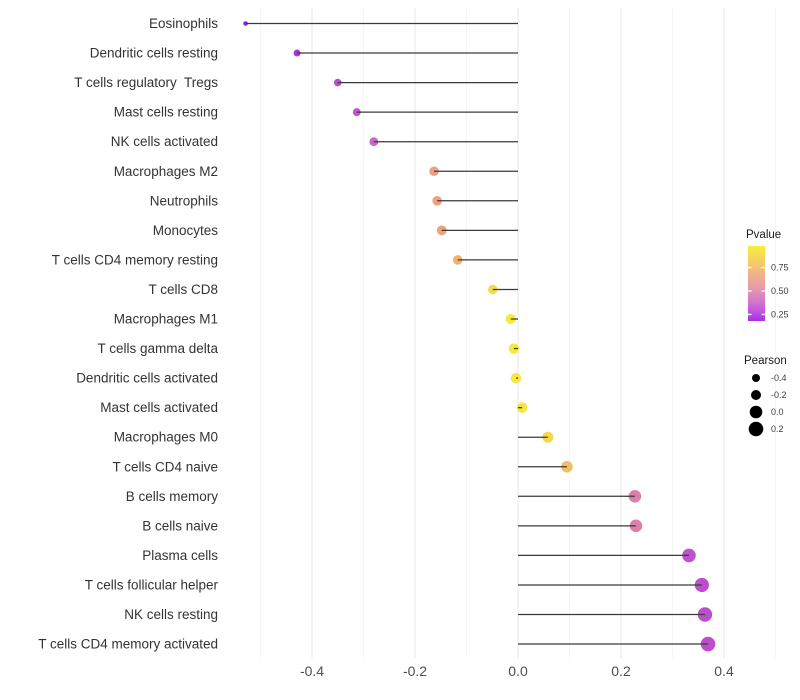  Describe the element at coordinates (166, 319) in the screenshot. I see `cell-type-label: Macrophages M1` at that location.